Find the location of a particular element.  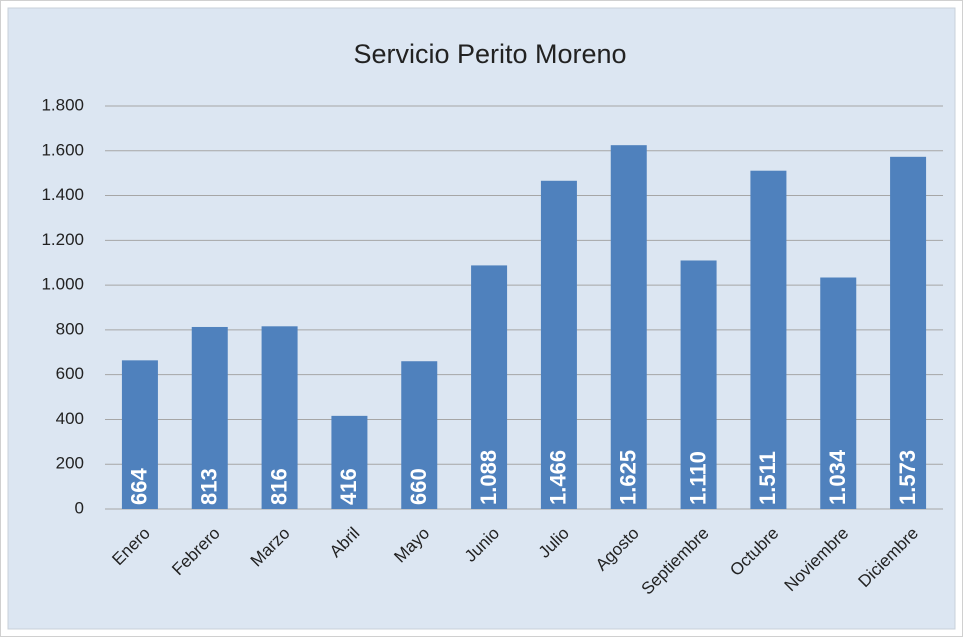

data-label: 664 is located at coordinates (139, 486).